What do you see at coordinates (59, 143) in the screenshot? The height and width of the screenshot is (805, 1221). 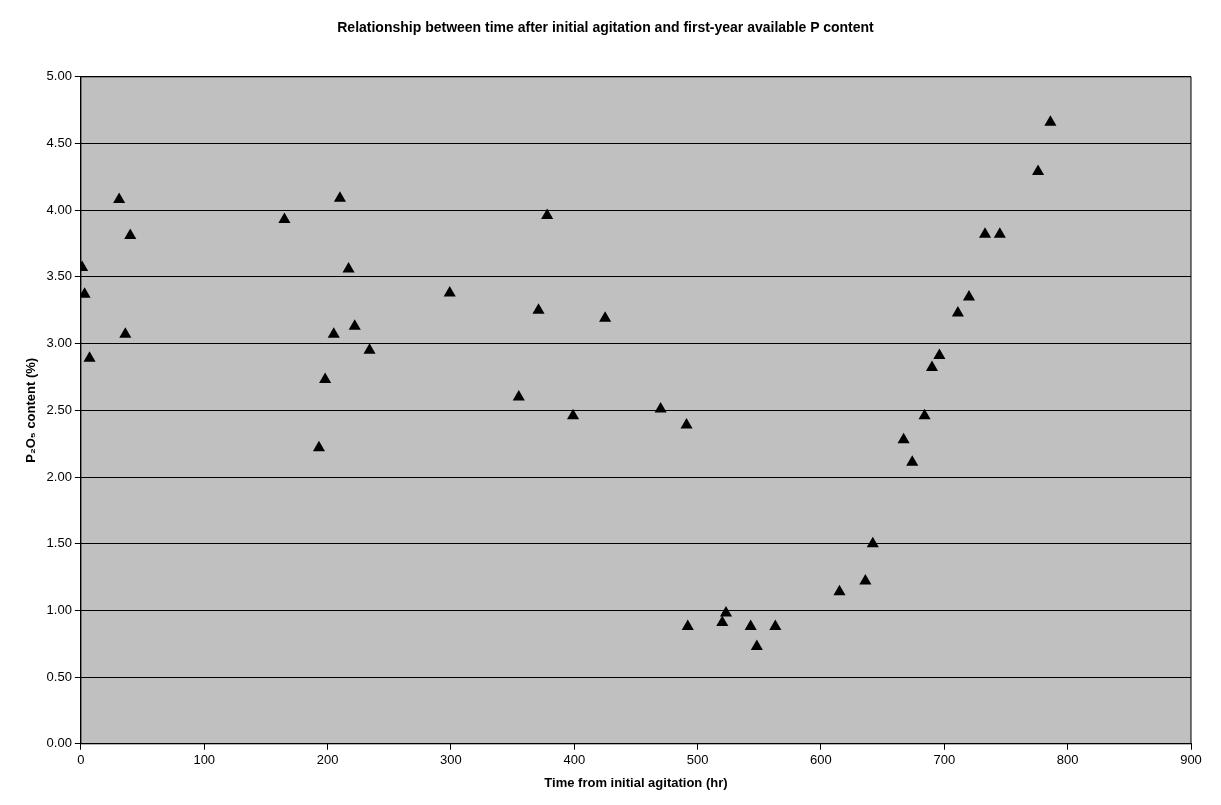 I see `y-tick-label: 4.50` at bounding box center [59, 143].